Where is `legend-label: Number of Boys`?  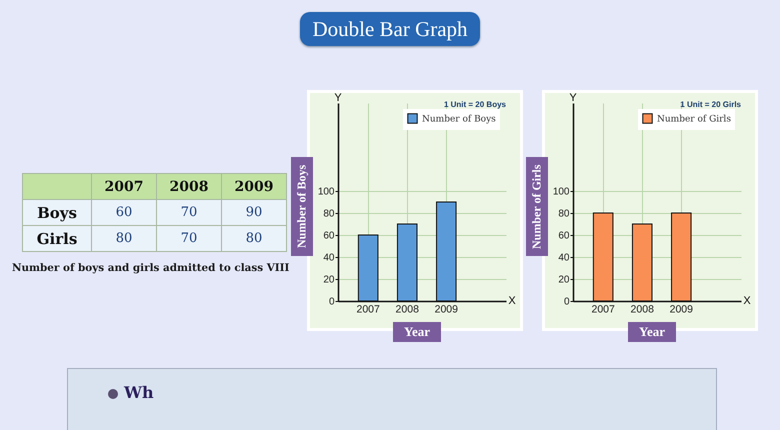
legend-label: Number of Boys is located at coordinates (459, 119).